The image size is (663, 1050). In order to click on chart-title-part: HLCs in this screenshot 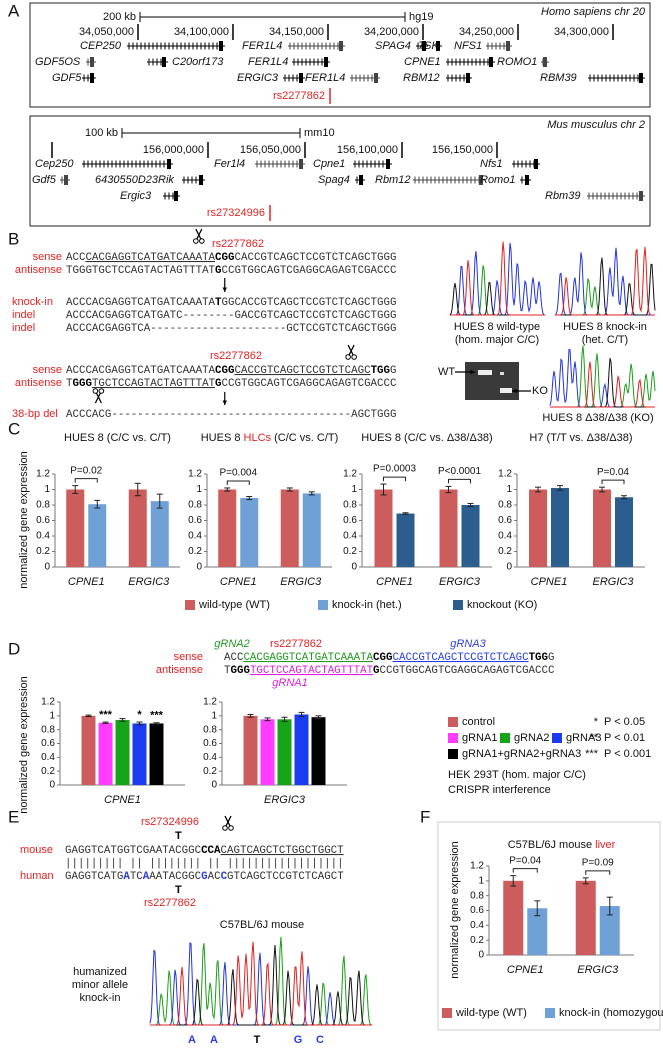, I will do `click(258, 438)`.